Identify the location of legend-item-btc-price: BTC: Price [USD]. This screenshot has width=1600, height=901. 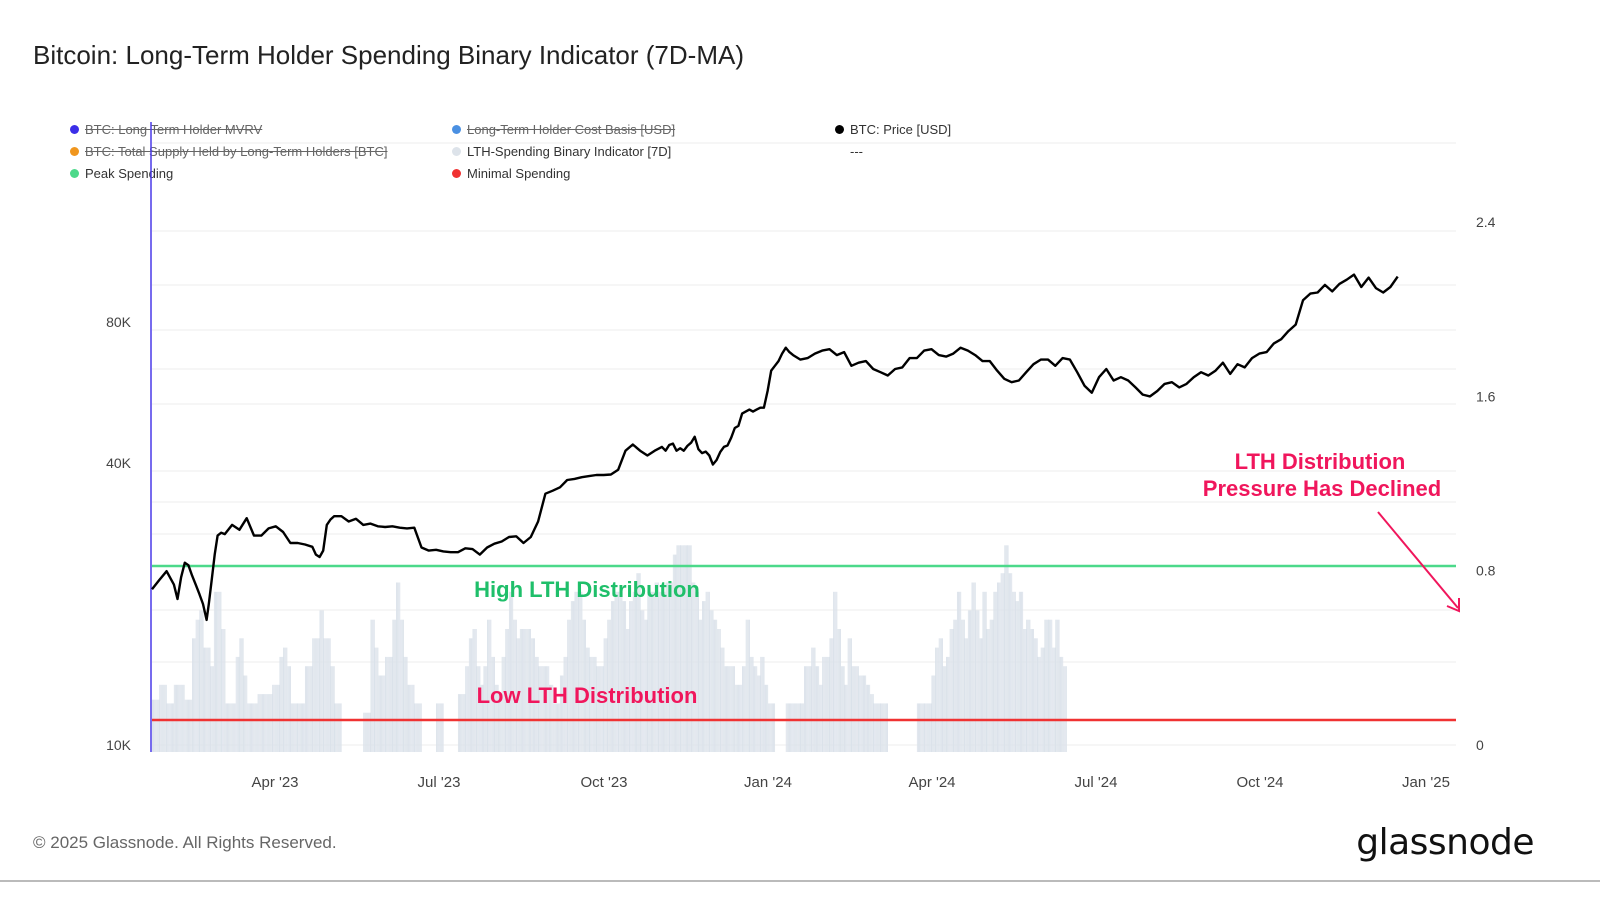
(893, 129).